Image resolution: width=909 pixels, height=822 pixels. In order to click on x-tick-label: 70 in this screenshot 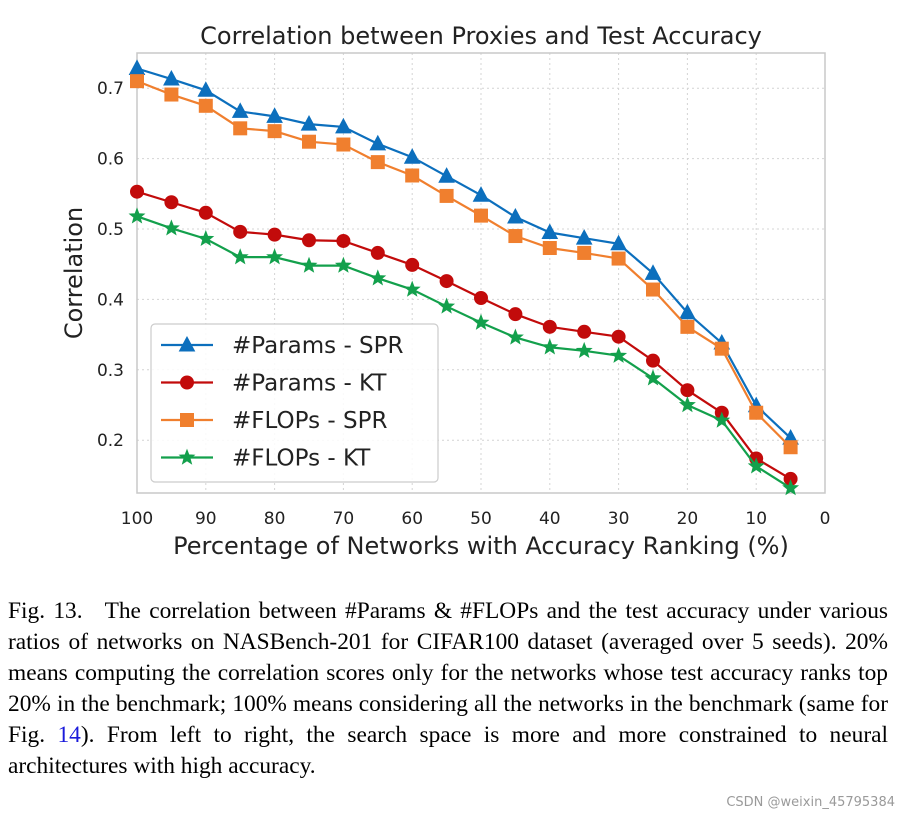, I will do `click(344, 519)`.